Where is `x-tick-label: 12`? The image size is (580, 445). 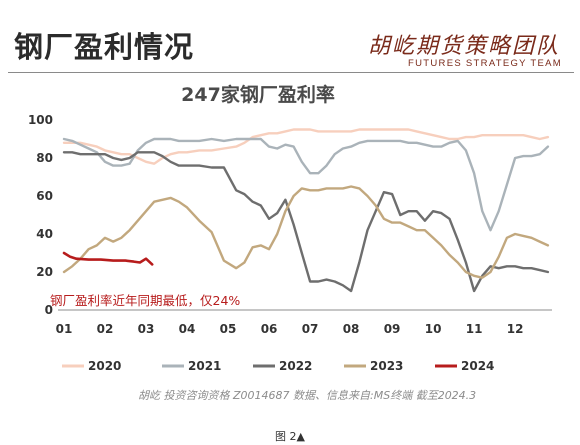 x-tick-label: 12 is located at coordinates (515, 329).